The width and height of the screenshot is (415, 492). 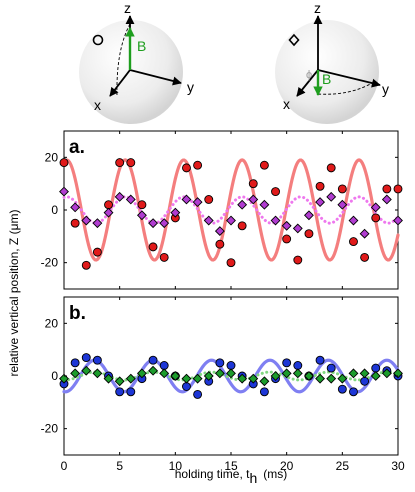 What do you see at coordinates (77, 147) in the screenshot?
I see `panel-a-label: a.` at bounding box center [77, 147].